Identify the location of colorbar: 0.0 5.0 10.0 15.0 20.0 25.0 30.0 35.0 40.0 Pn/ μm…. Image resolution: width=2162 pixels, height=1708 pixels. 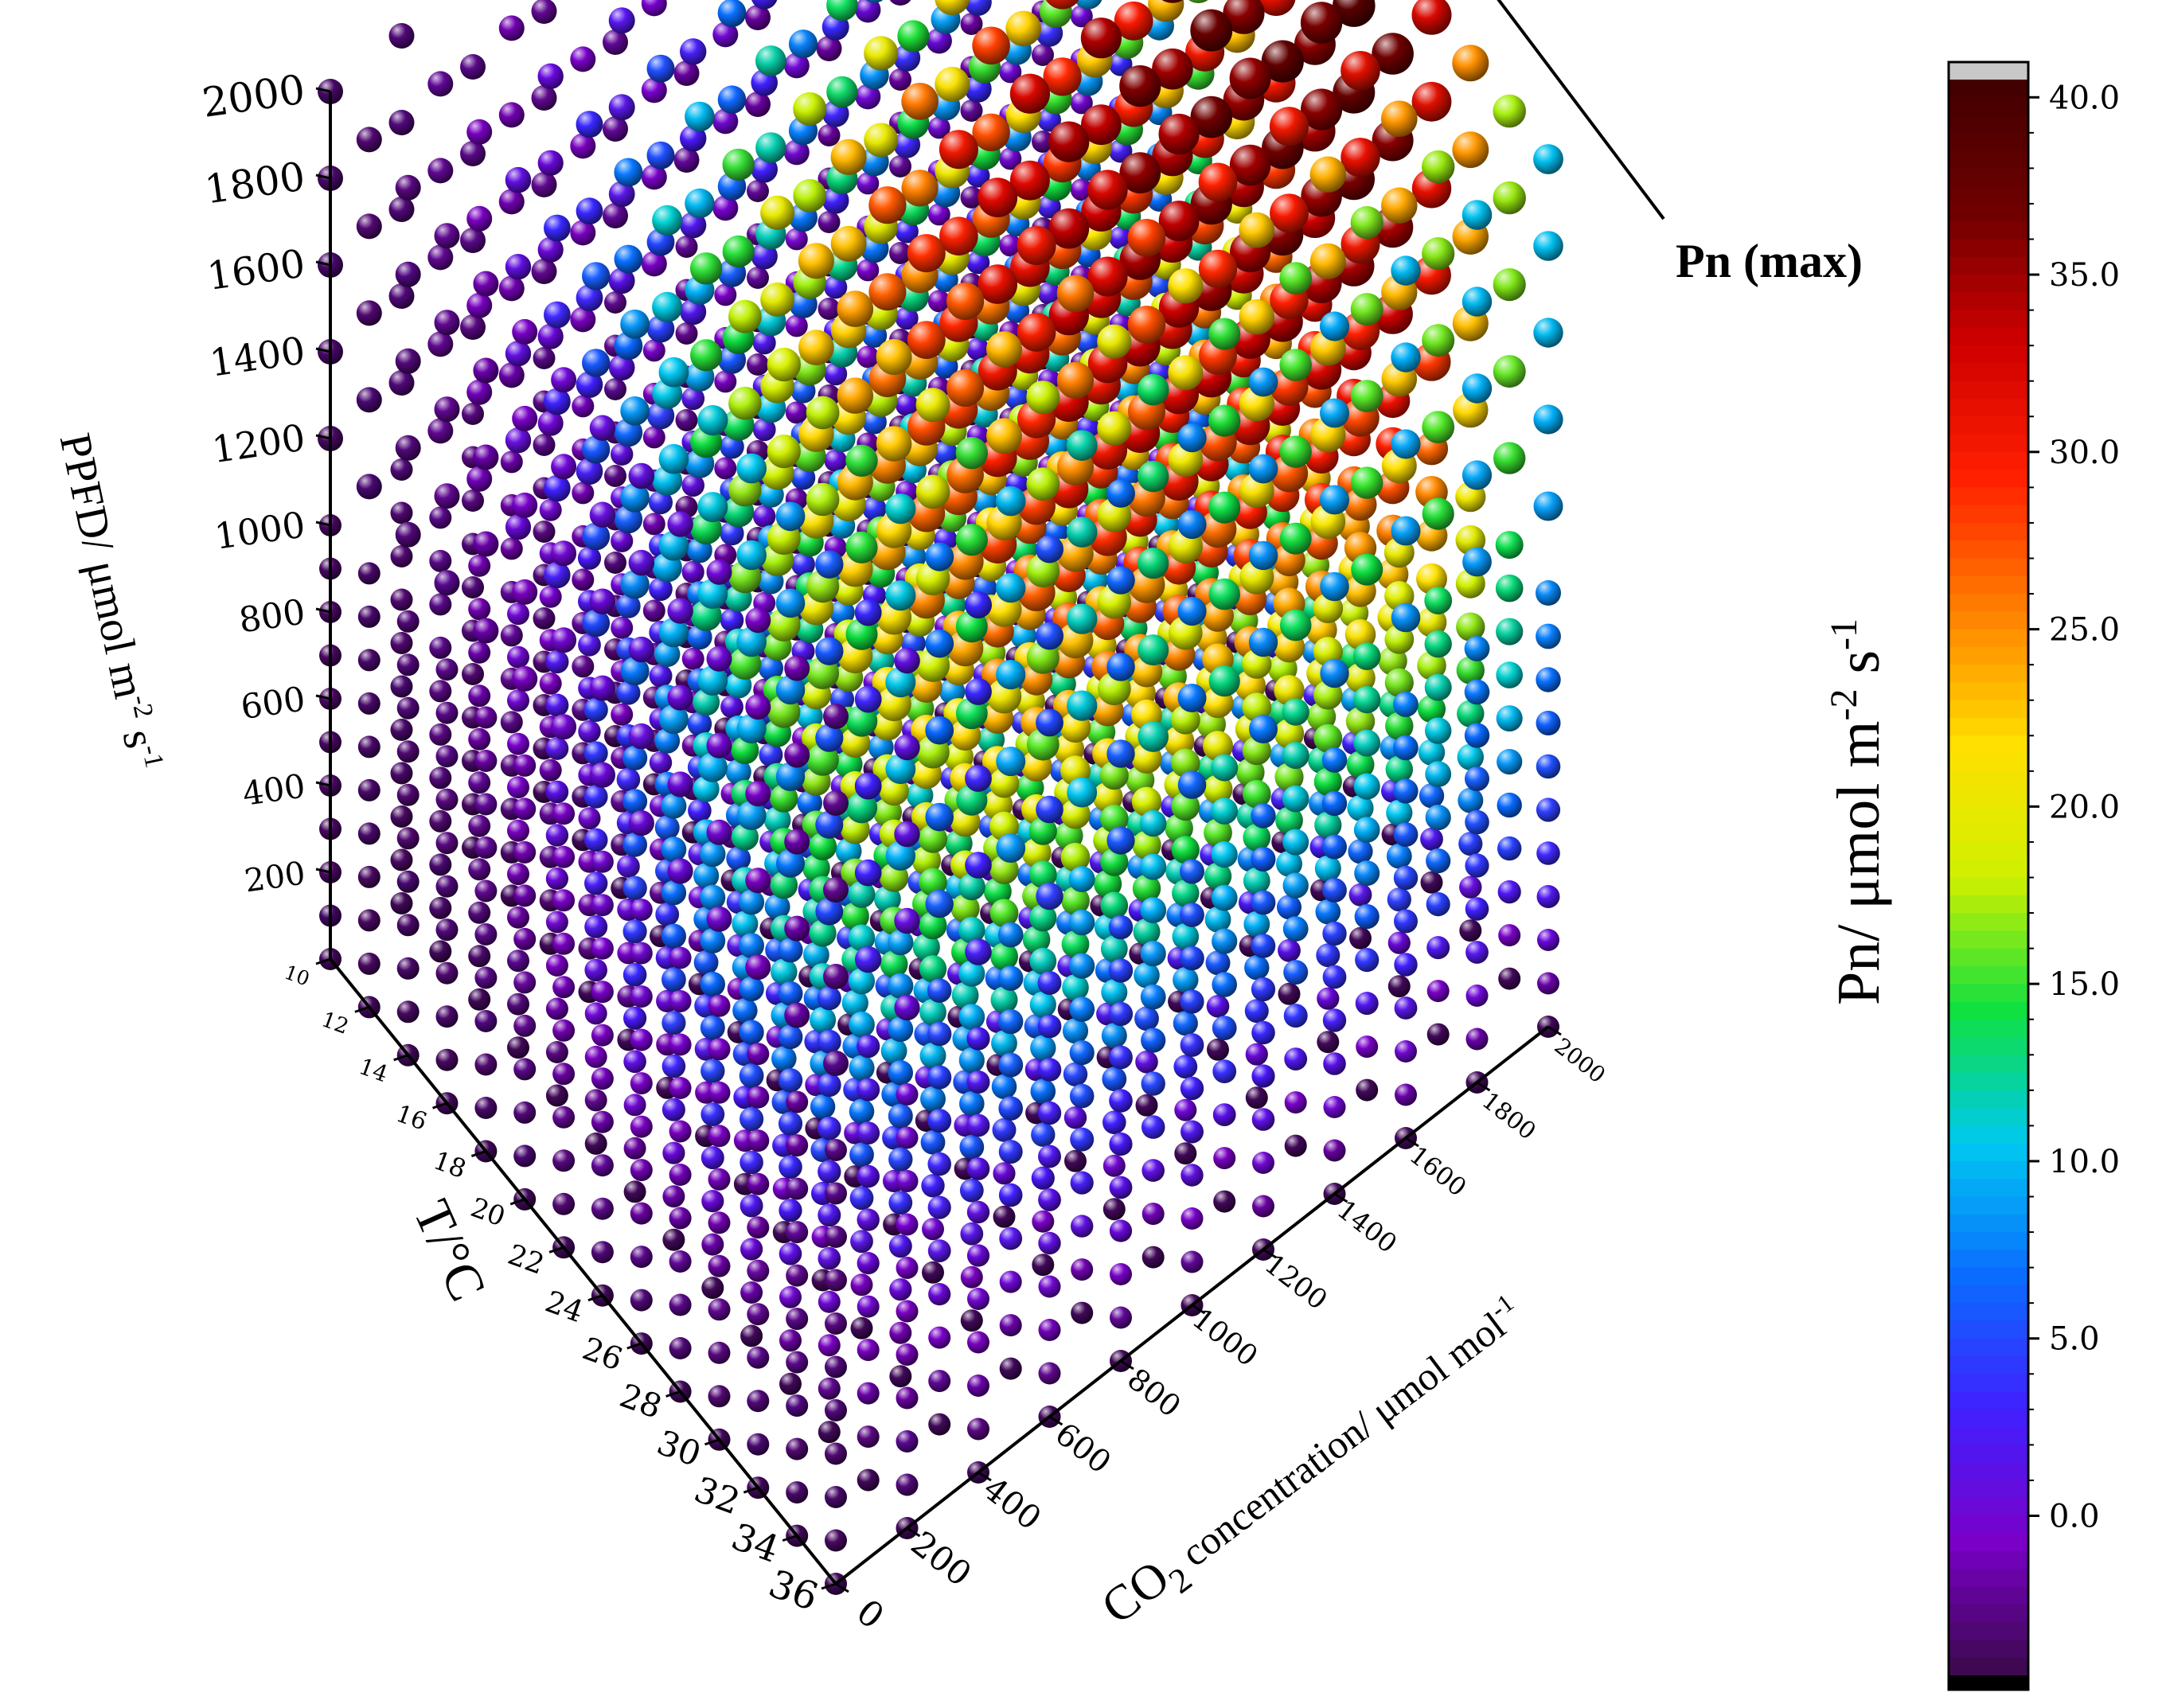
(1971, 875).